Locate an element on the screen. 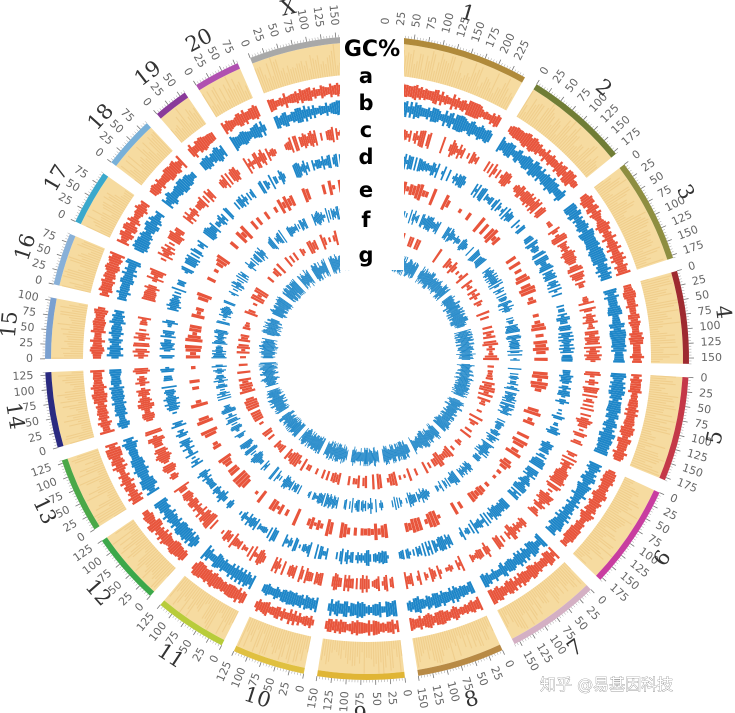  ideogram-chr9 is located at coordinates (360, 675).